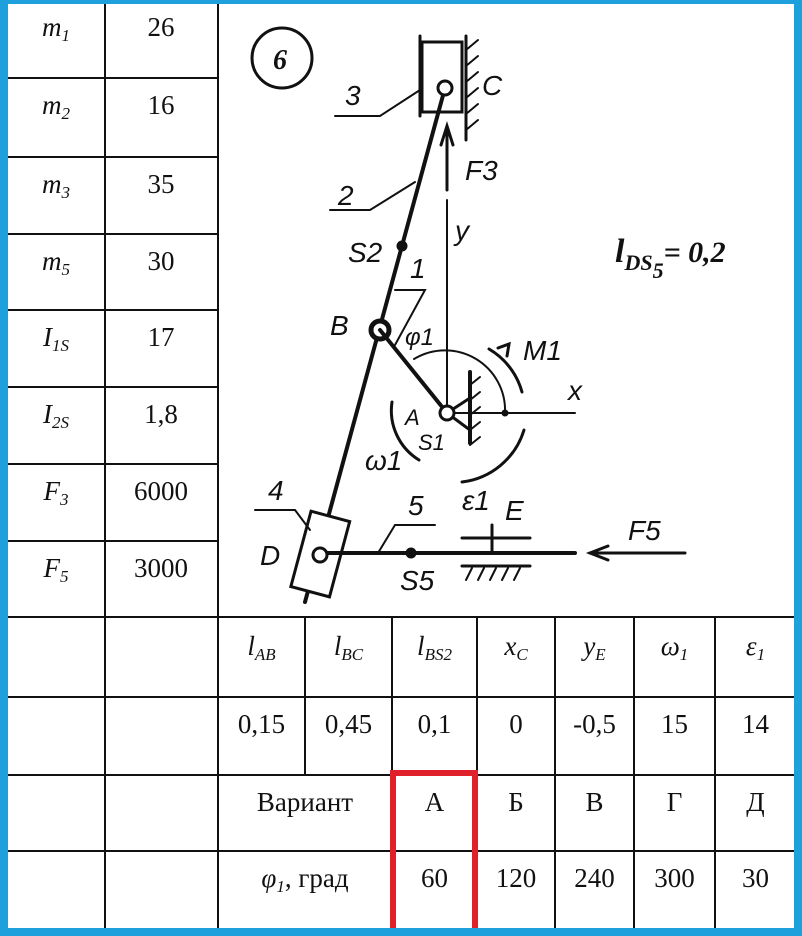  What do you see at coordinates (316, 878) in the screenshot?
I see `text: , град` at bounding box center [316, 878].